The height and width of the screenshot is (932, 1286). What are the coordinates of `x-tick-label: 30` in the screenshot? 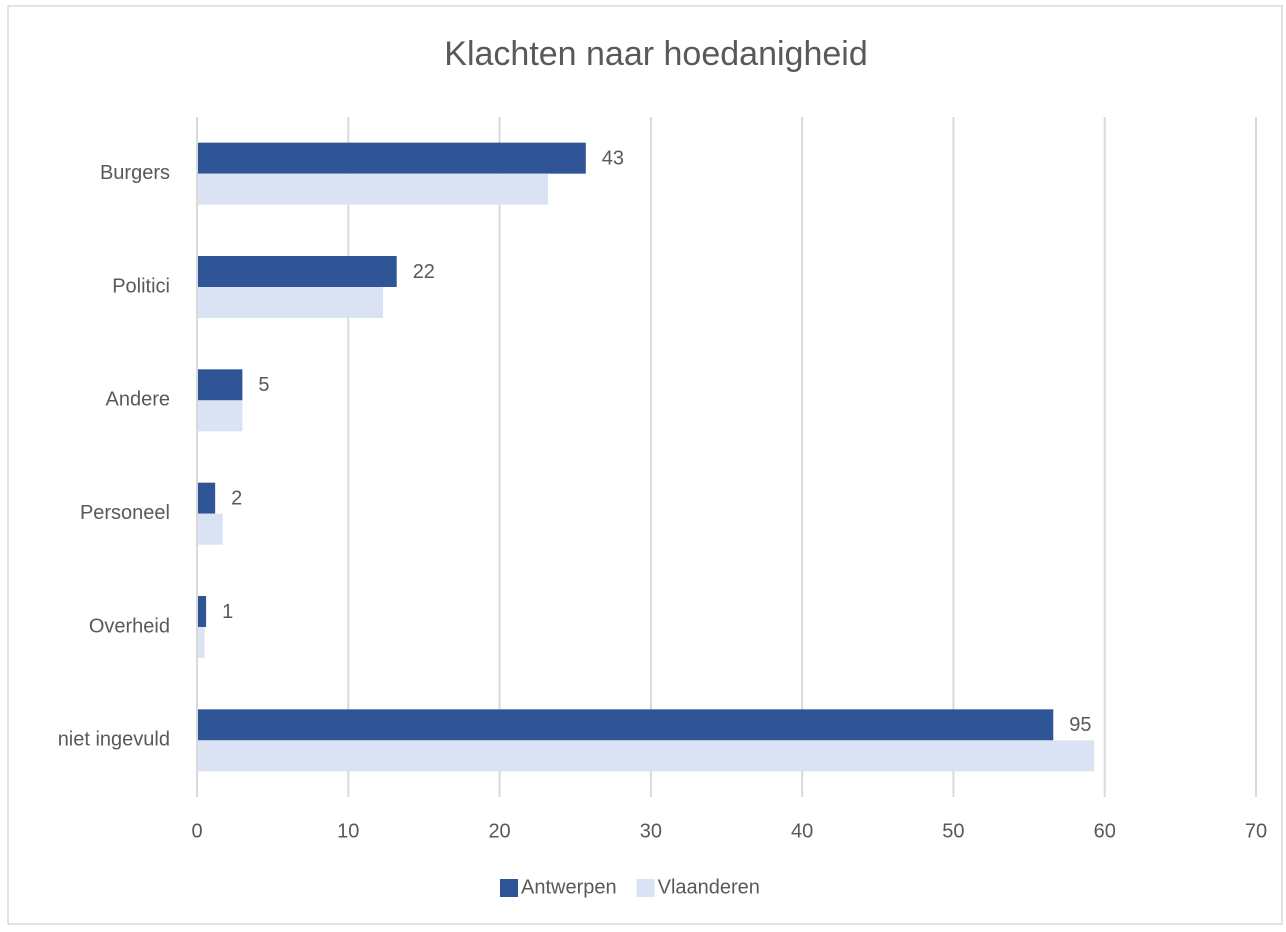 It's located at (651, 831).